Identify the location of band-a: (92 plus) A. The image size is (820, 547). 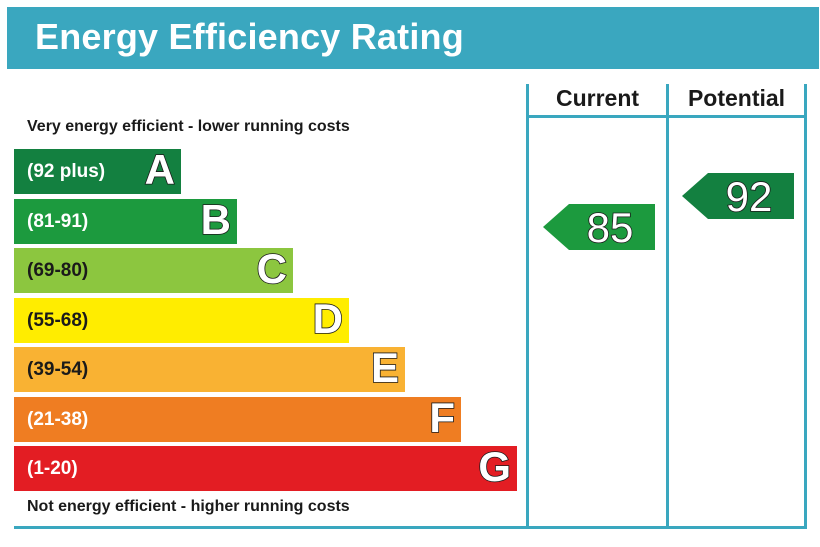
(97, 169).